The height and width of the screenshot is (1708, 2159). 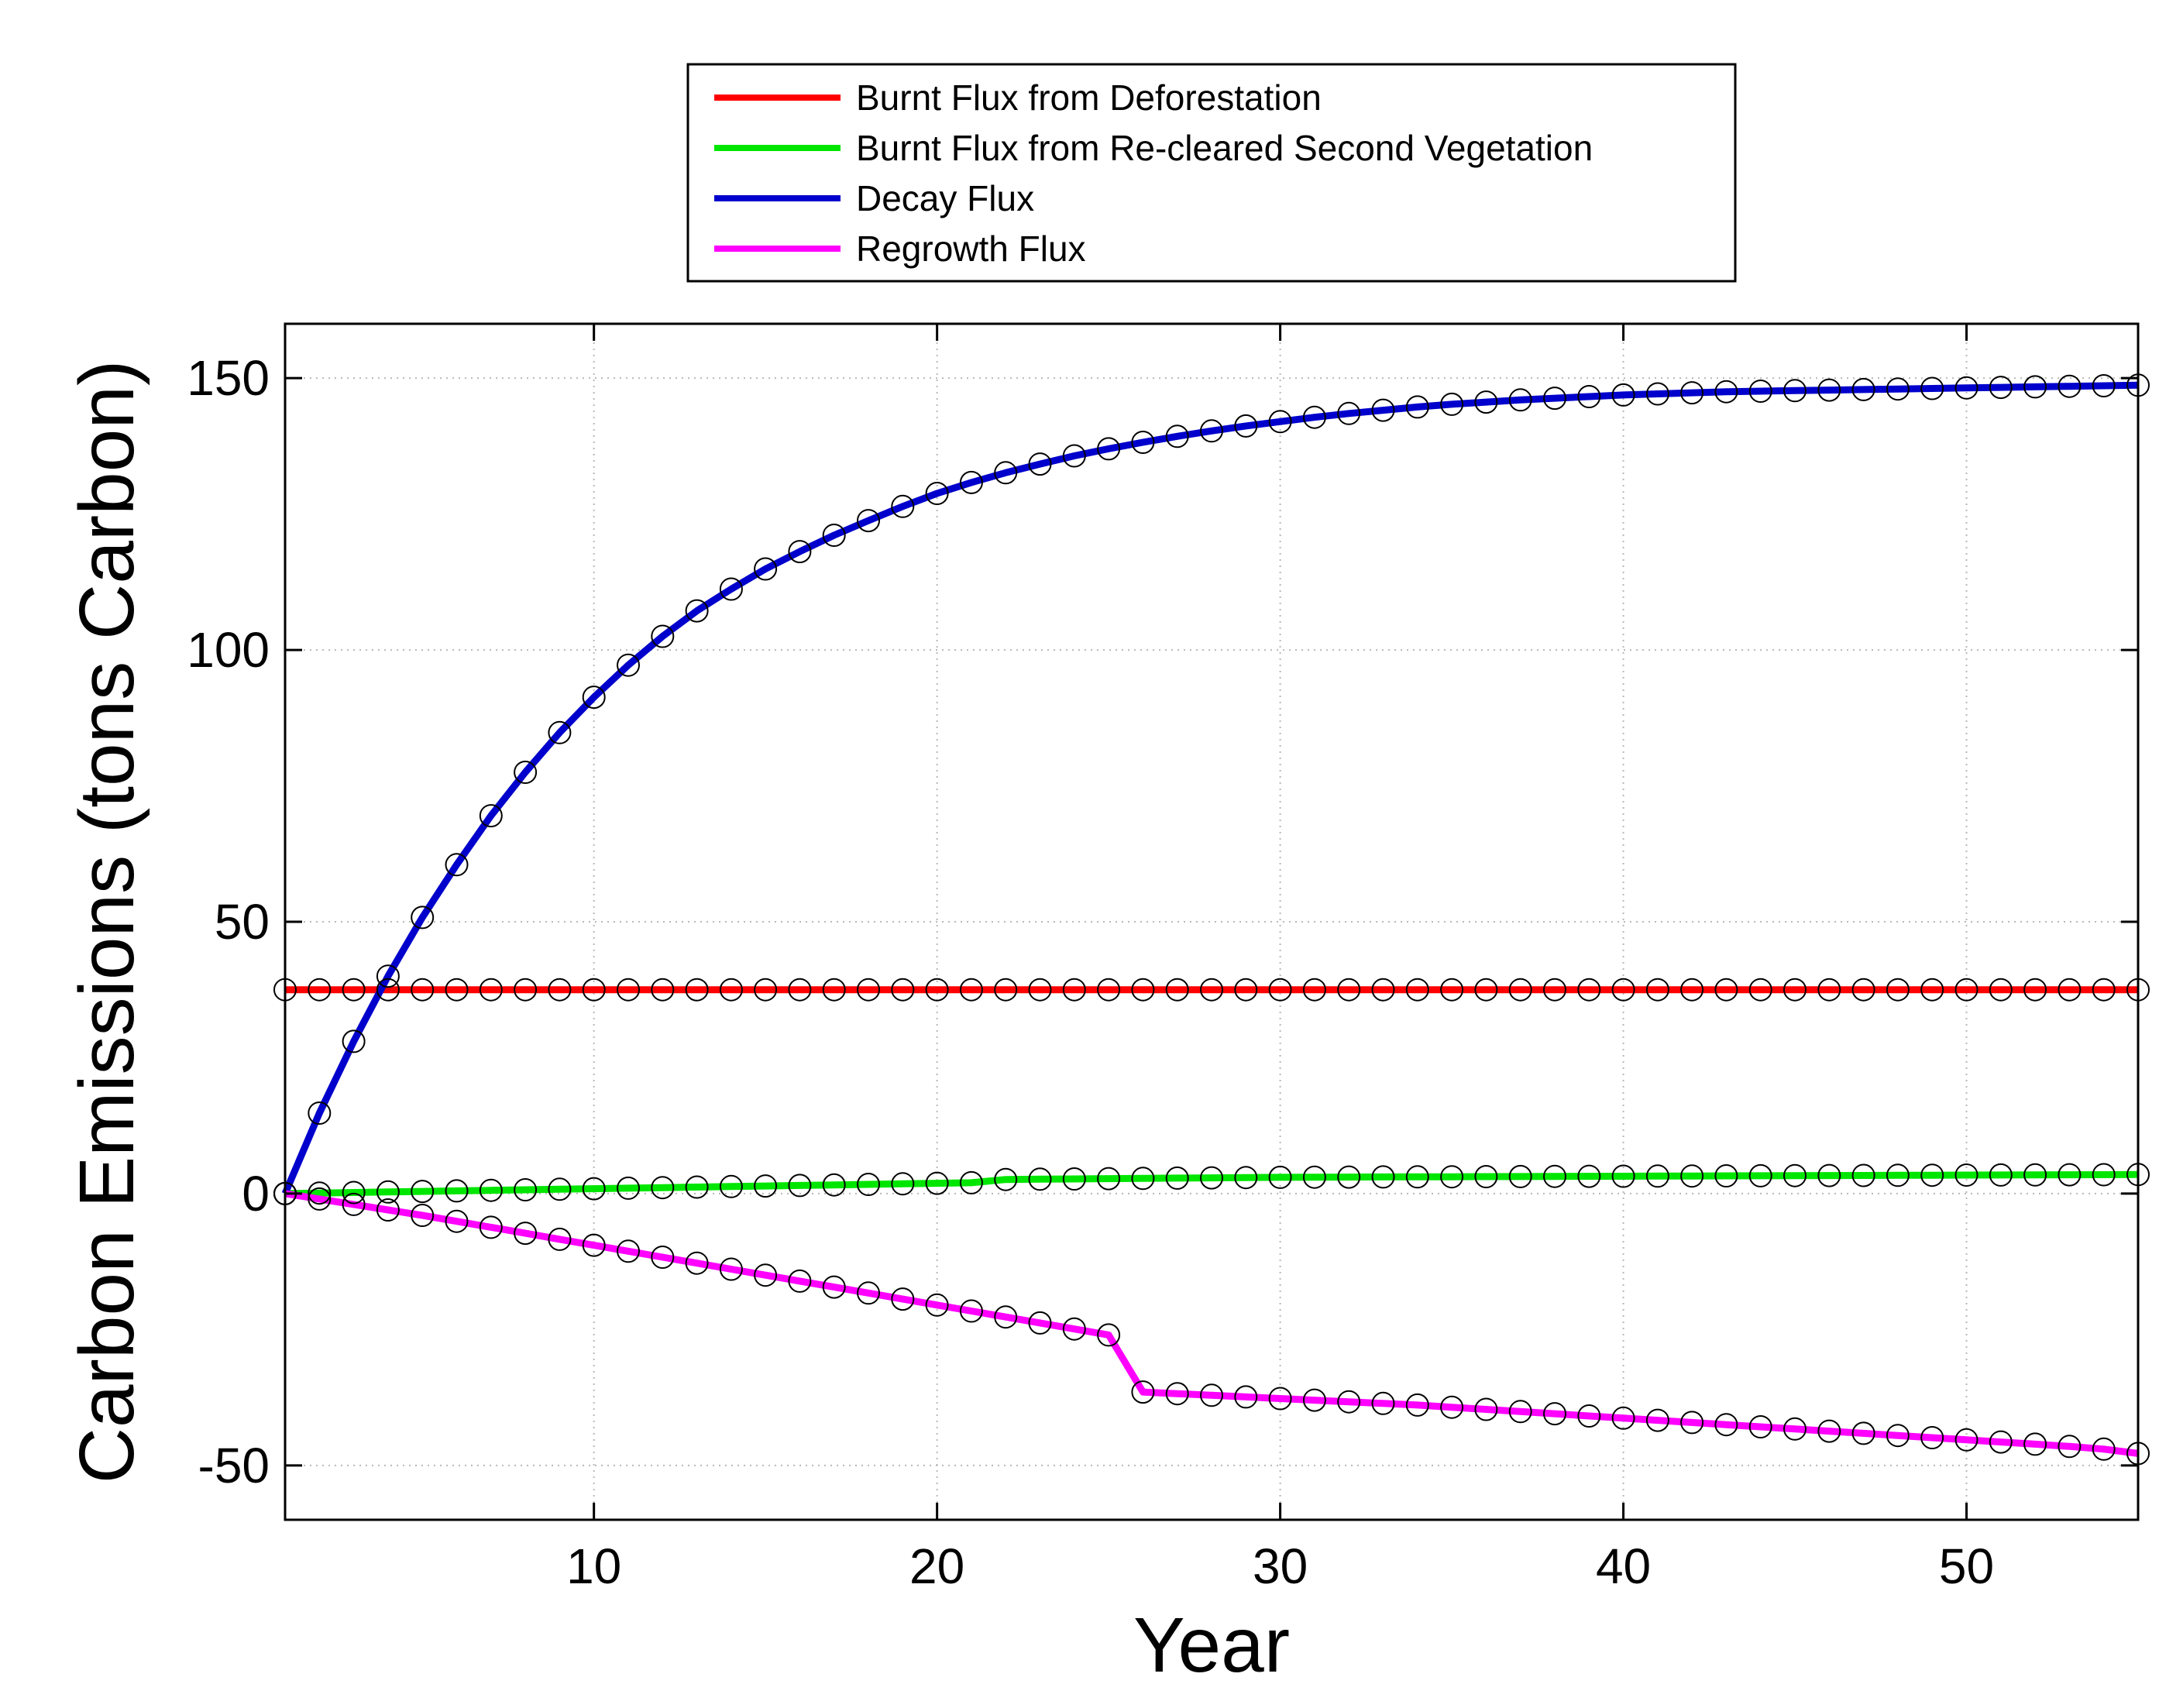 I want to click on y-axis-title: Carbon Emissions (tons Carbon), so click(x=107, y=922).